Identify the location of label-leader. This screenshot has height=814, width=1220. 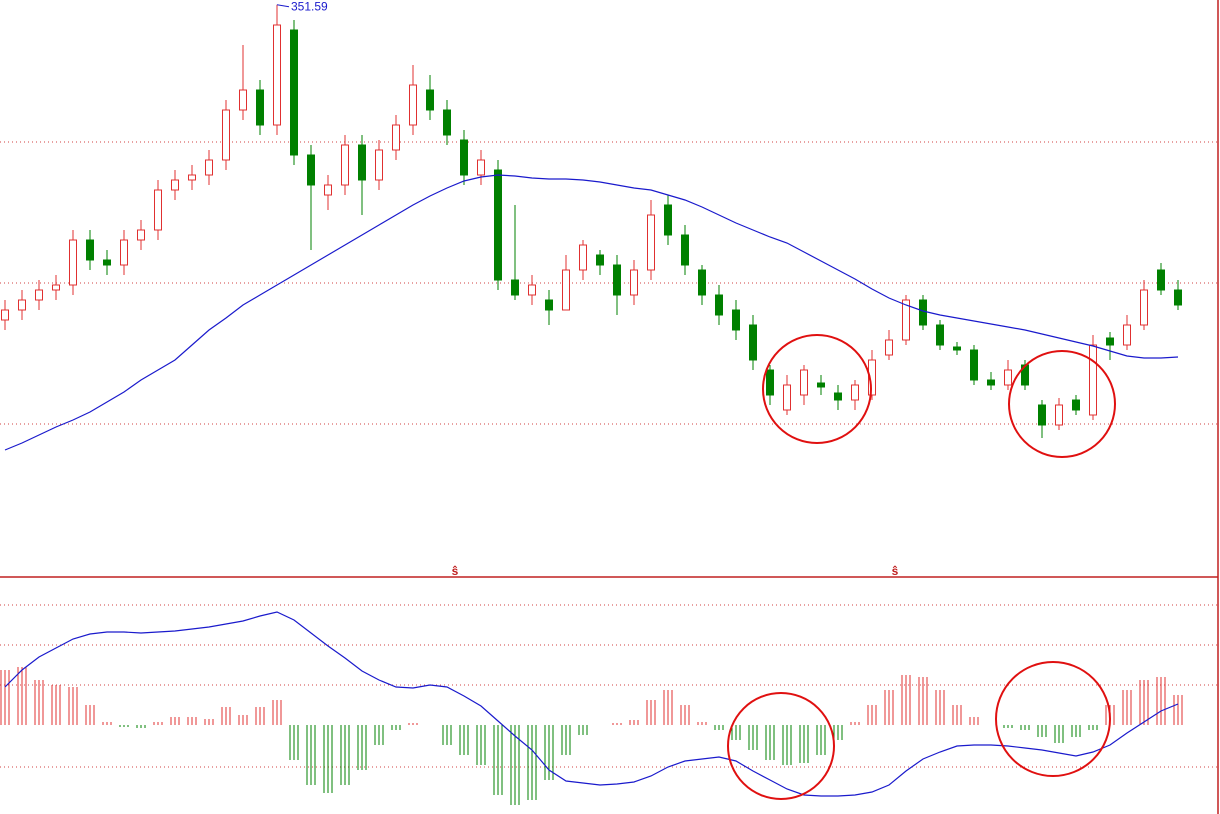
(283, 6).